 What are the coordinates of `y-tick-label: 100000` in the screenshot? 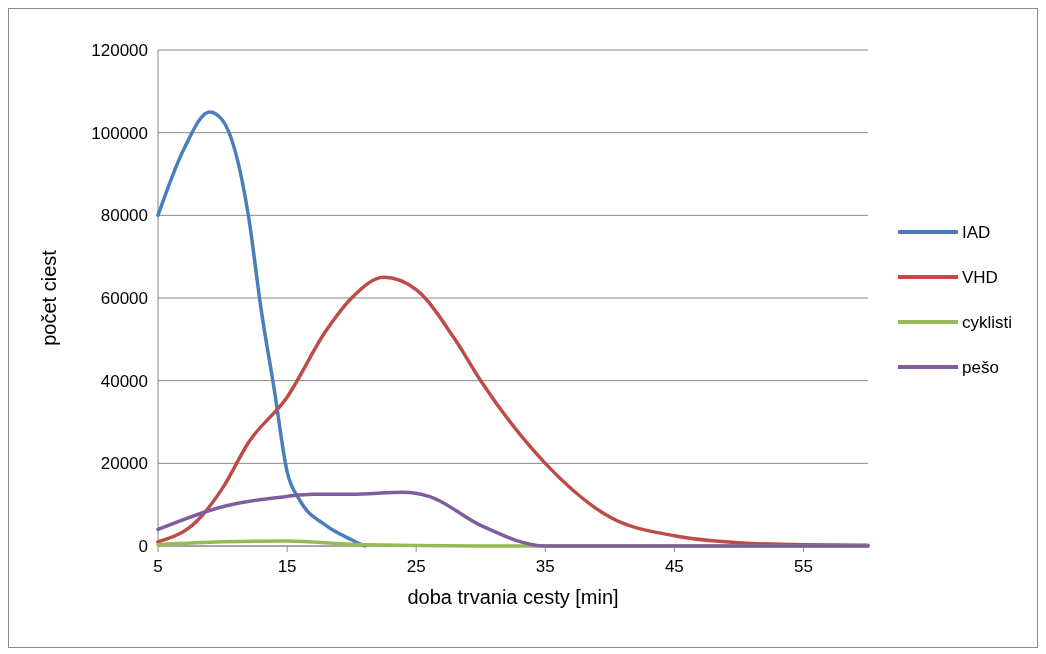 It's located at (119, 133).